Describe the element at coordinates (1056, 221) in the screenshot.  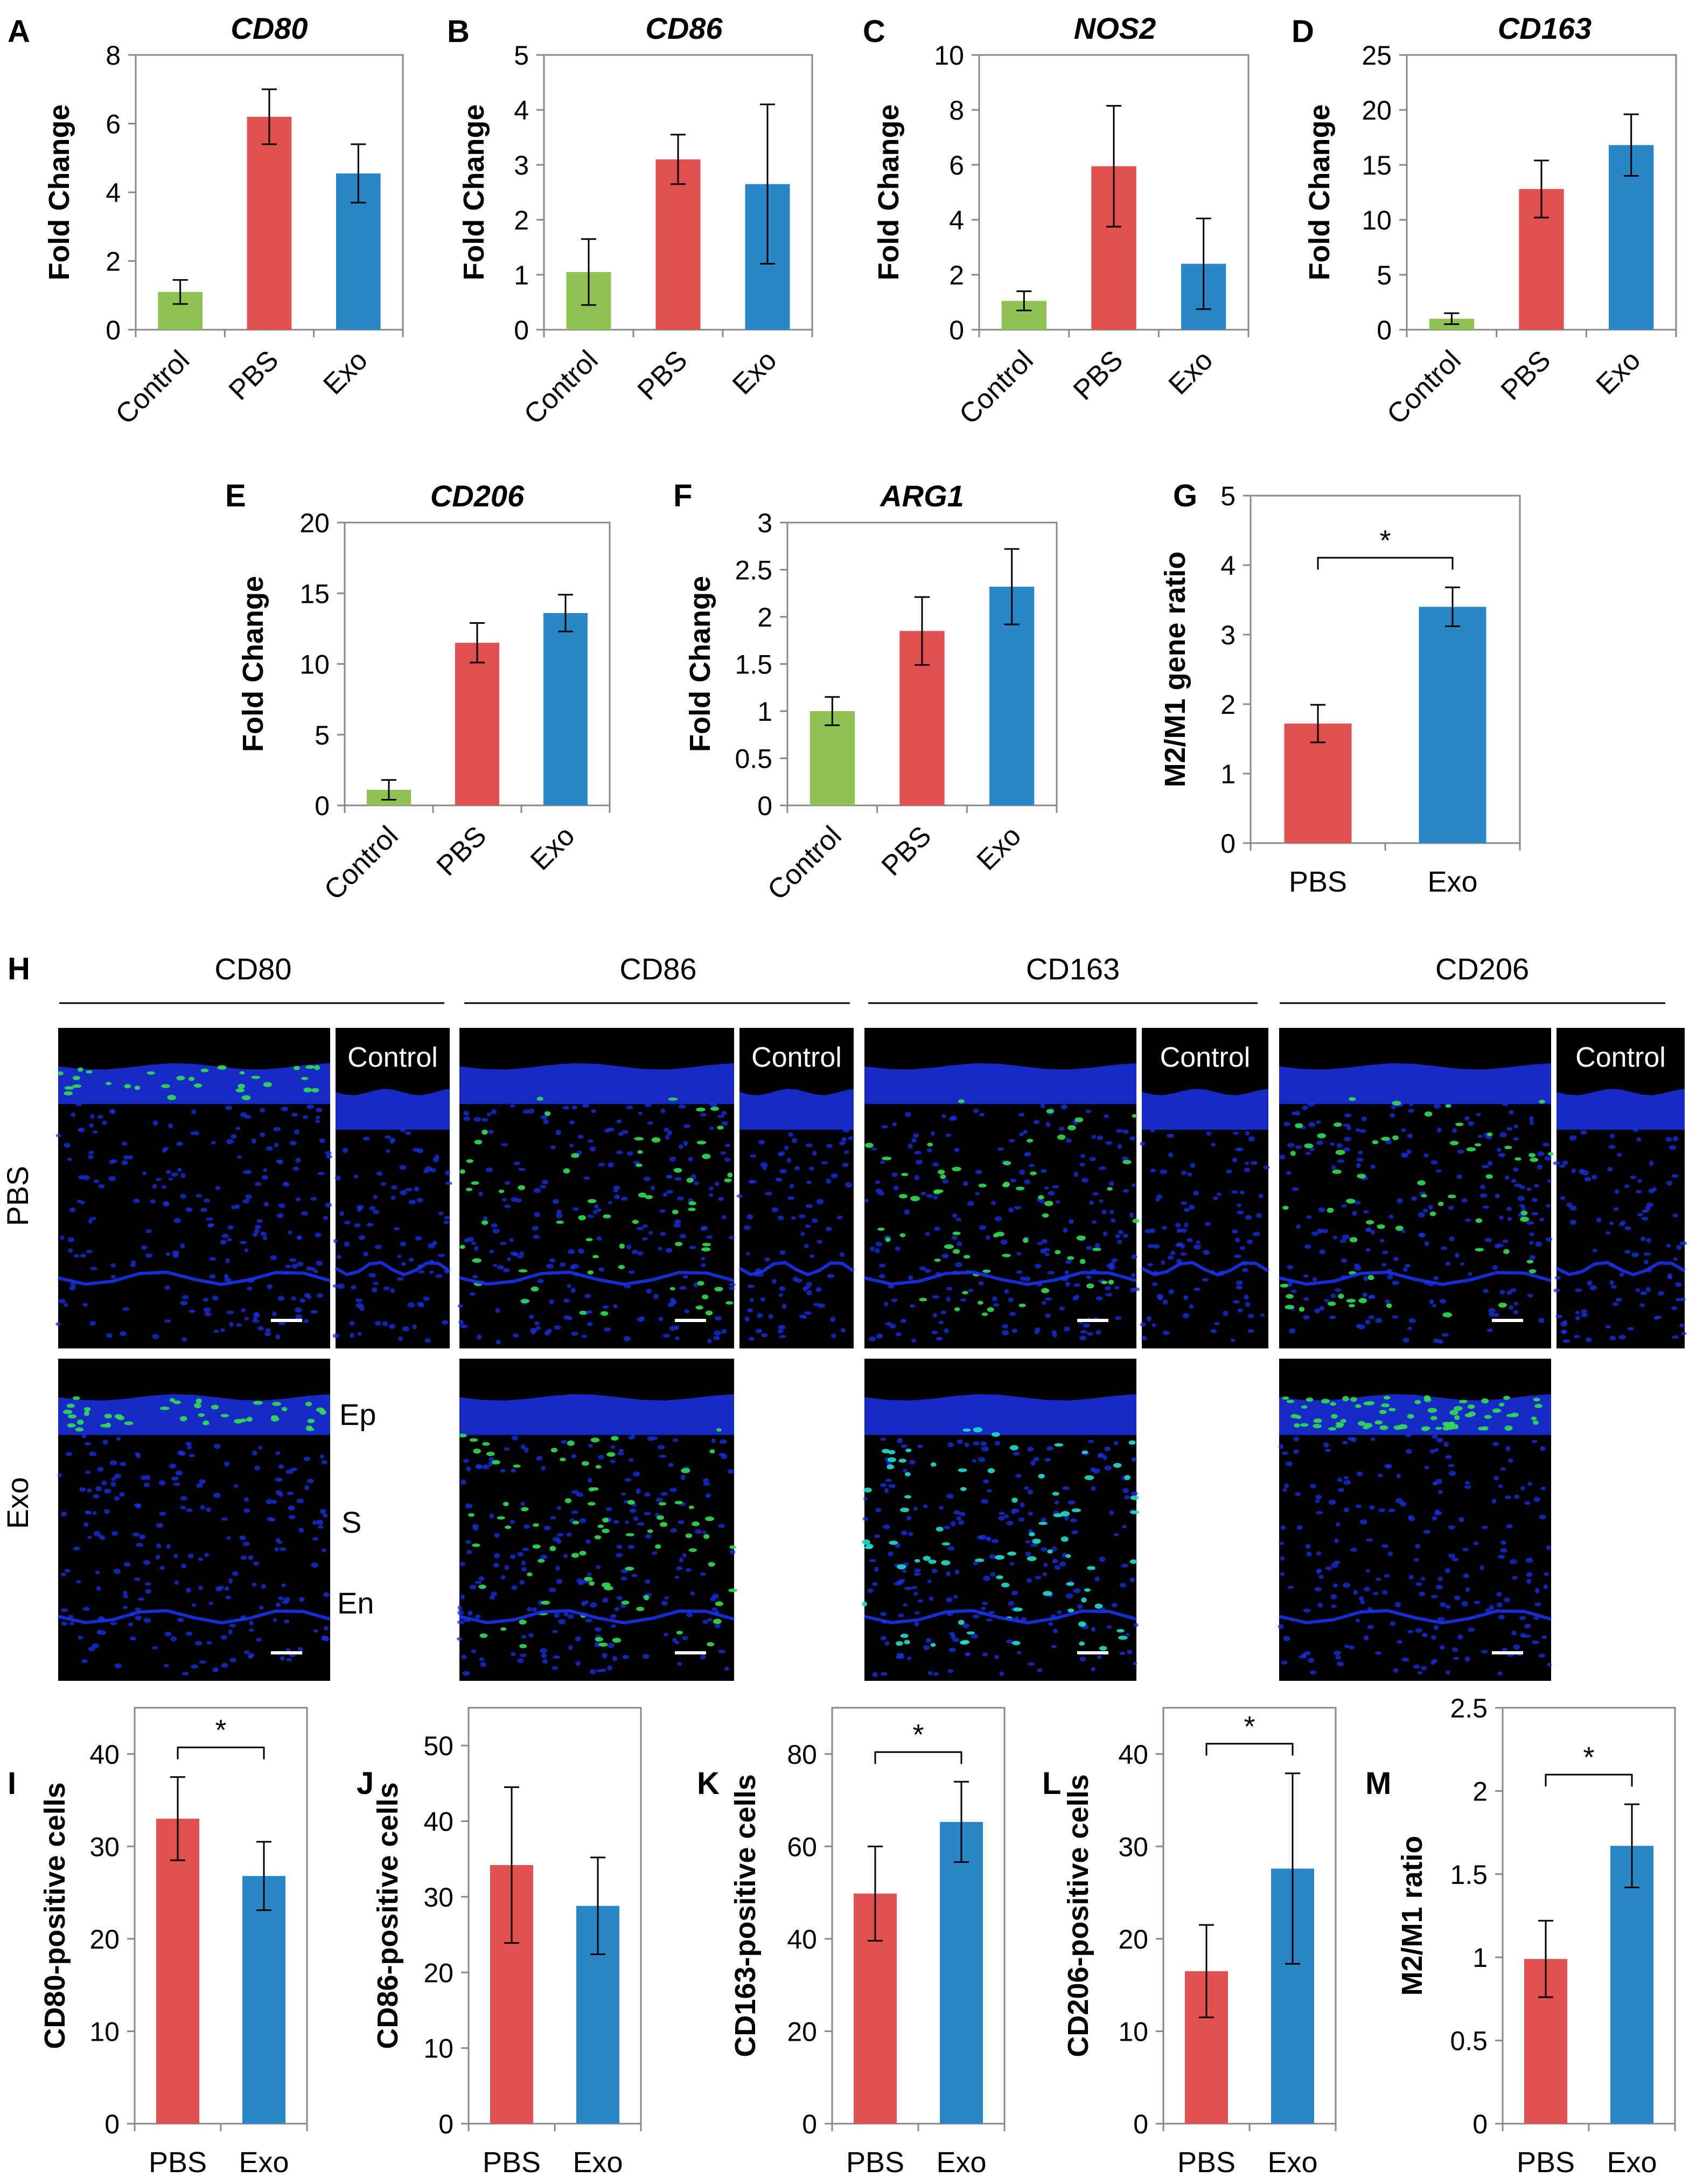
I see `chart-c: C NOS2 0 2 4 6 8 10 Fold Change Control PBS Exo` at that location.